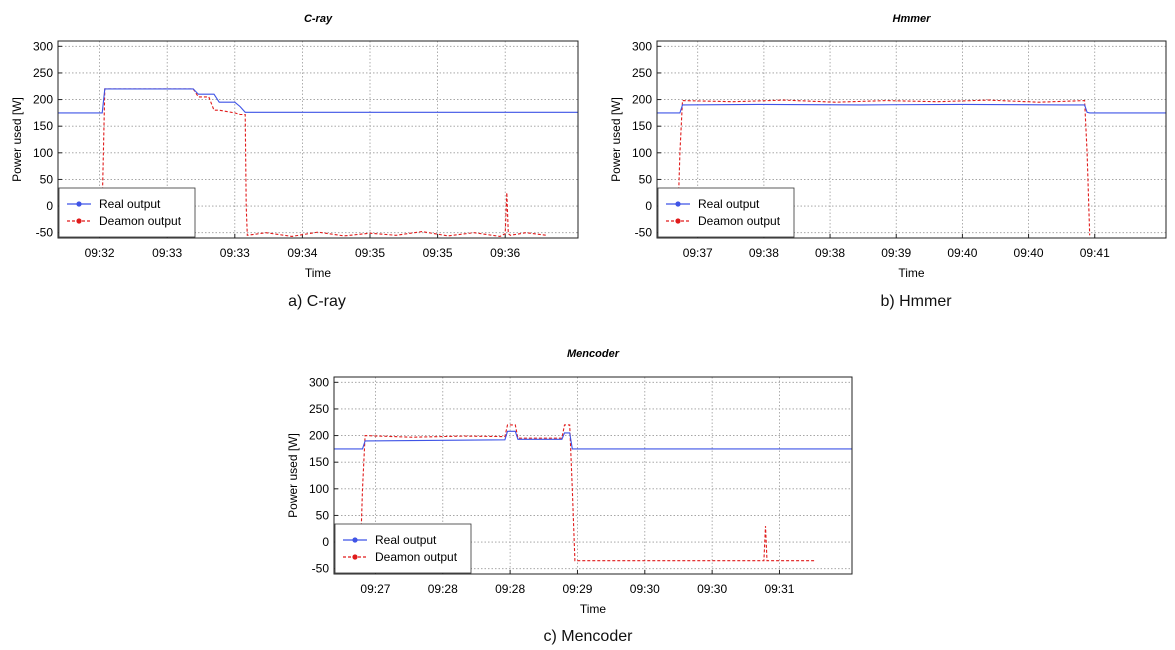 This screenshot has height=650, width=1175. I want to click on x-tick-label: 09:41, so click(1095, 253).